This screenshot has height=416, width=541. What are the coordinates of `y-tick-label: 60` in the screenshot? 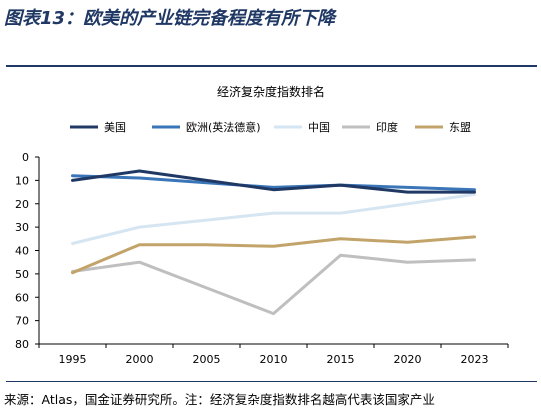 It's located at (22, 297).